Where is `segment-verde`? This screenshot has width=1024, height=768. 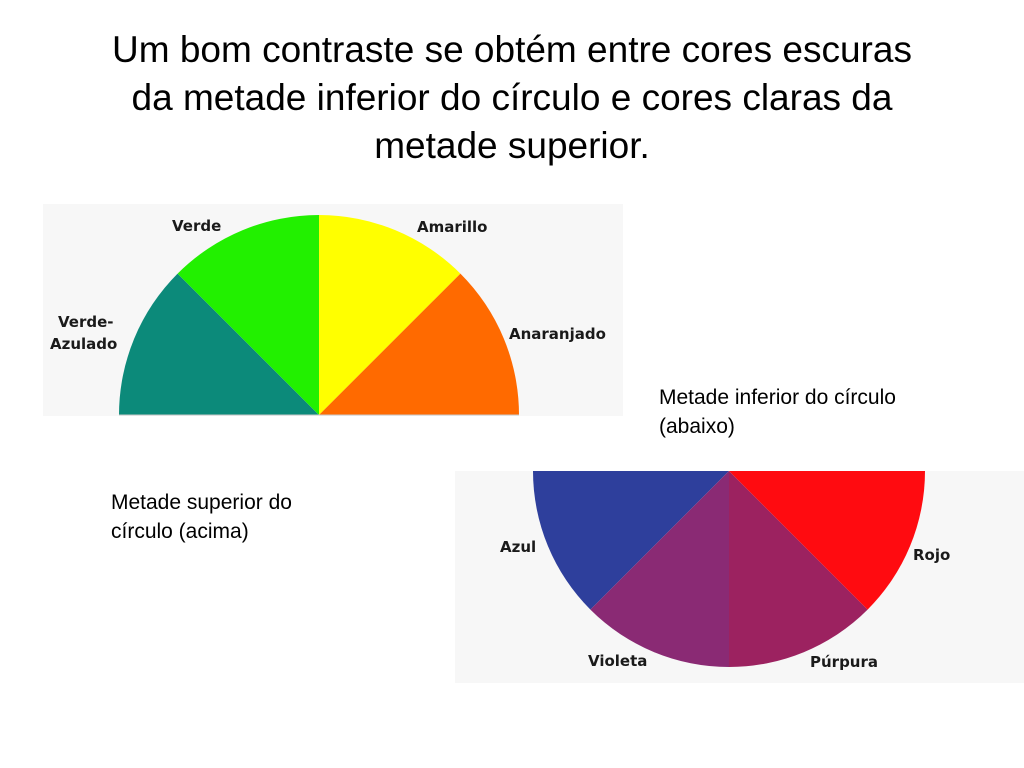 segment-verde is located at coordinates (248, 315).